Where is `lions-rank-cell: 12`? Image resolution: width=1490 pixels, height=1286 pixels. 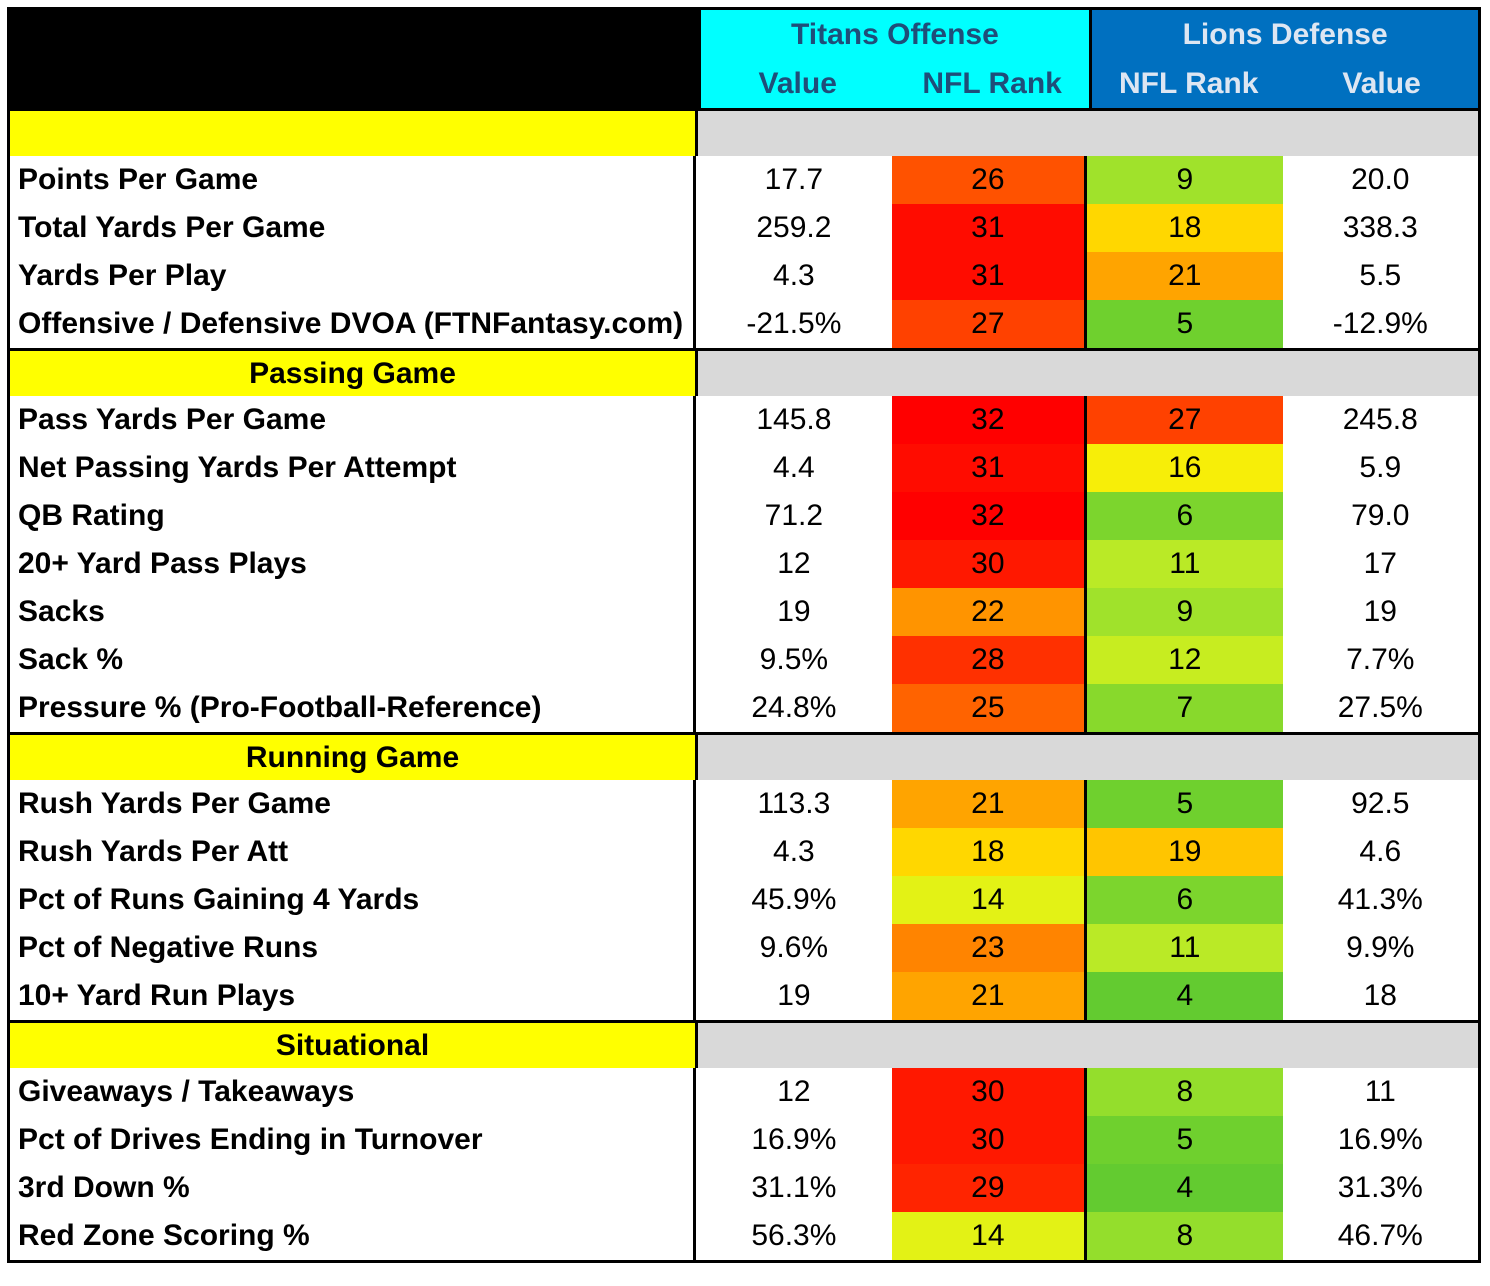 lions-rank-cell: 12 is located at coordinates (1185, 660).